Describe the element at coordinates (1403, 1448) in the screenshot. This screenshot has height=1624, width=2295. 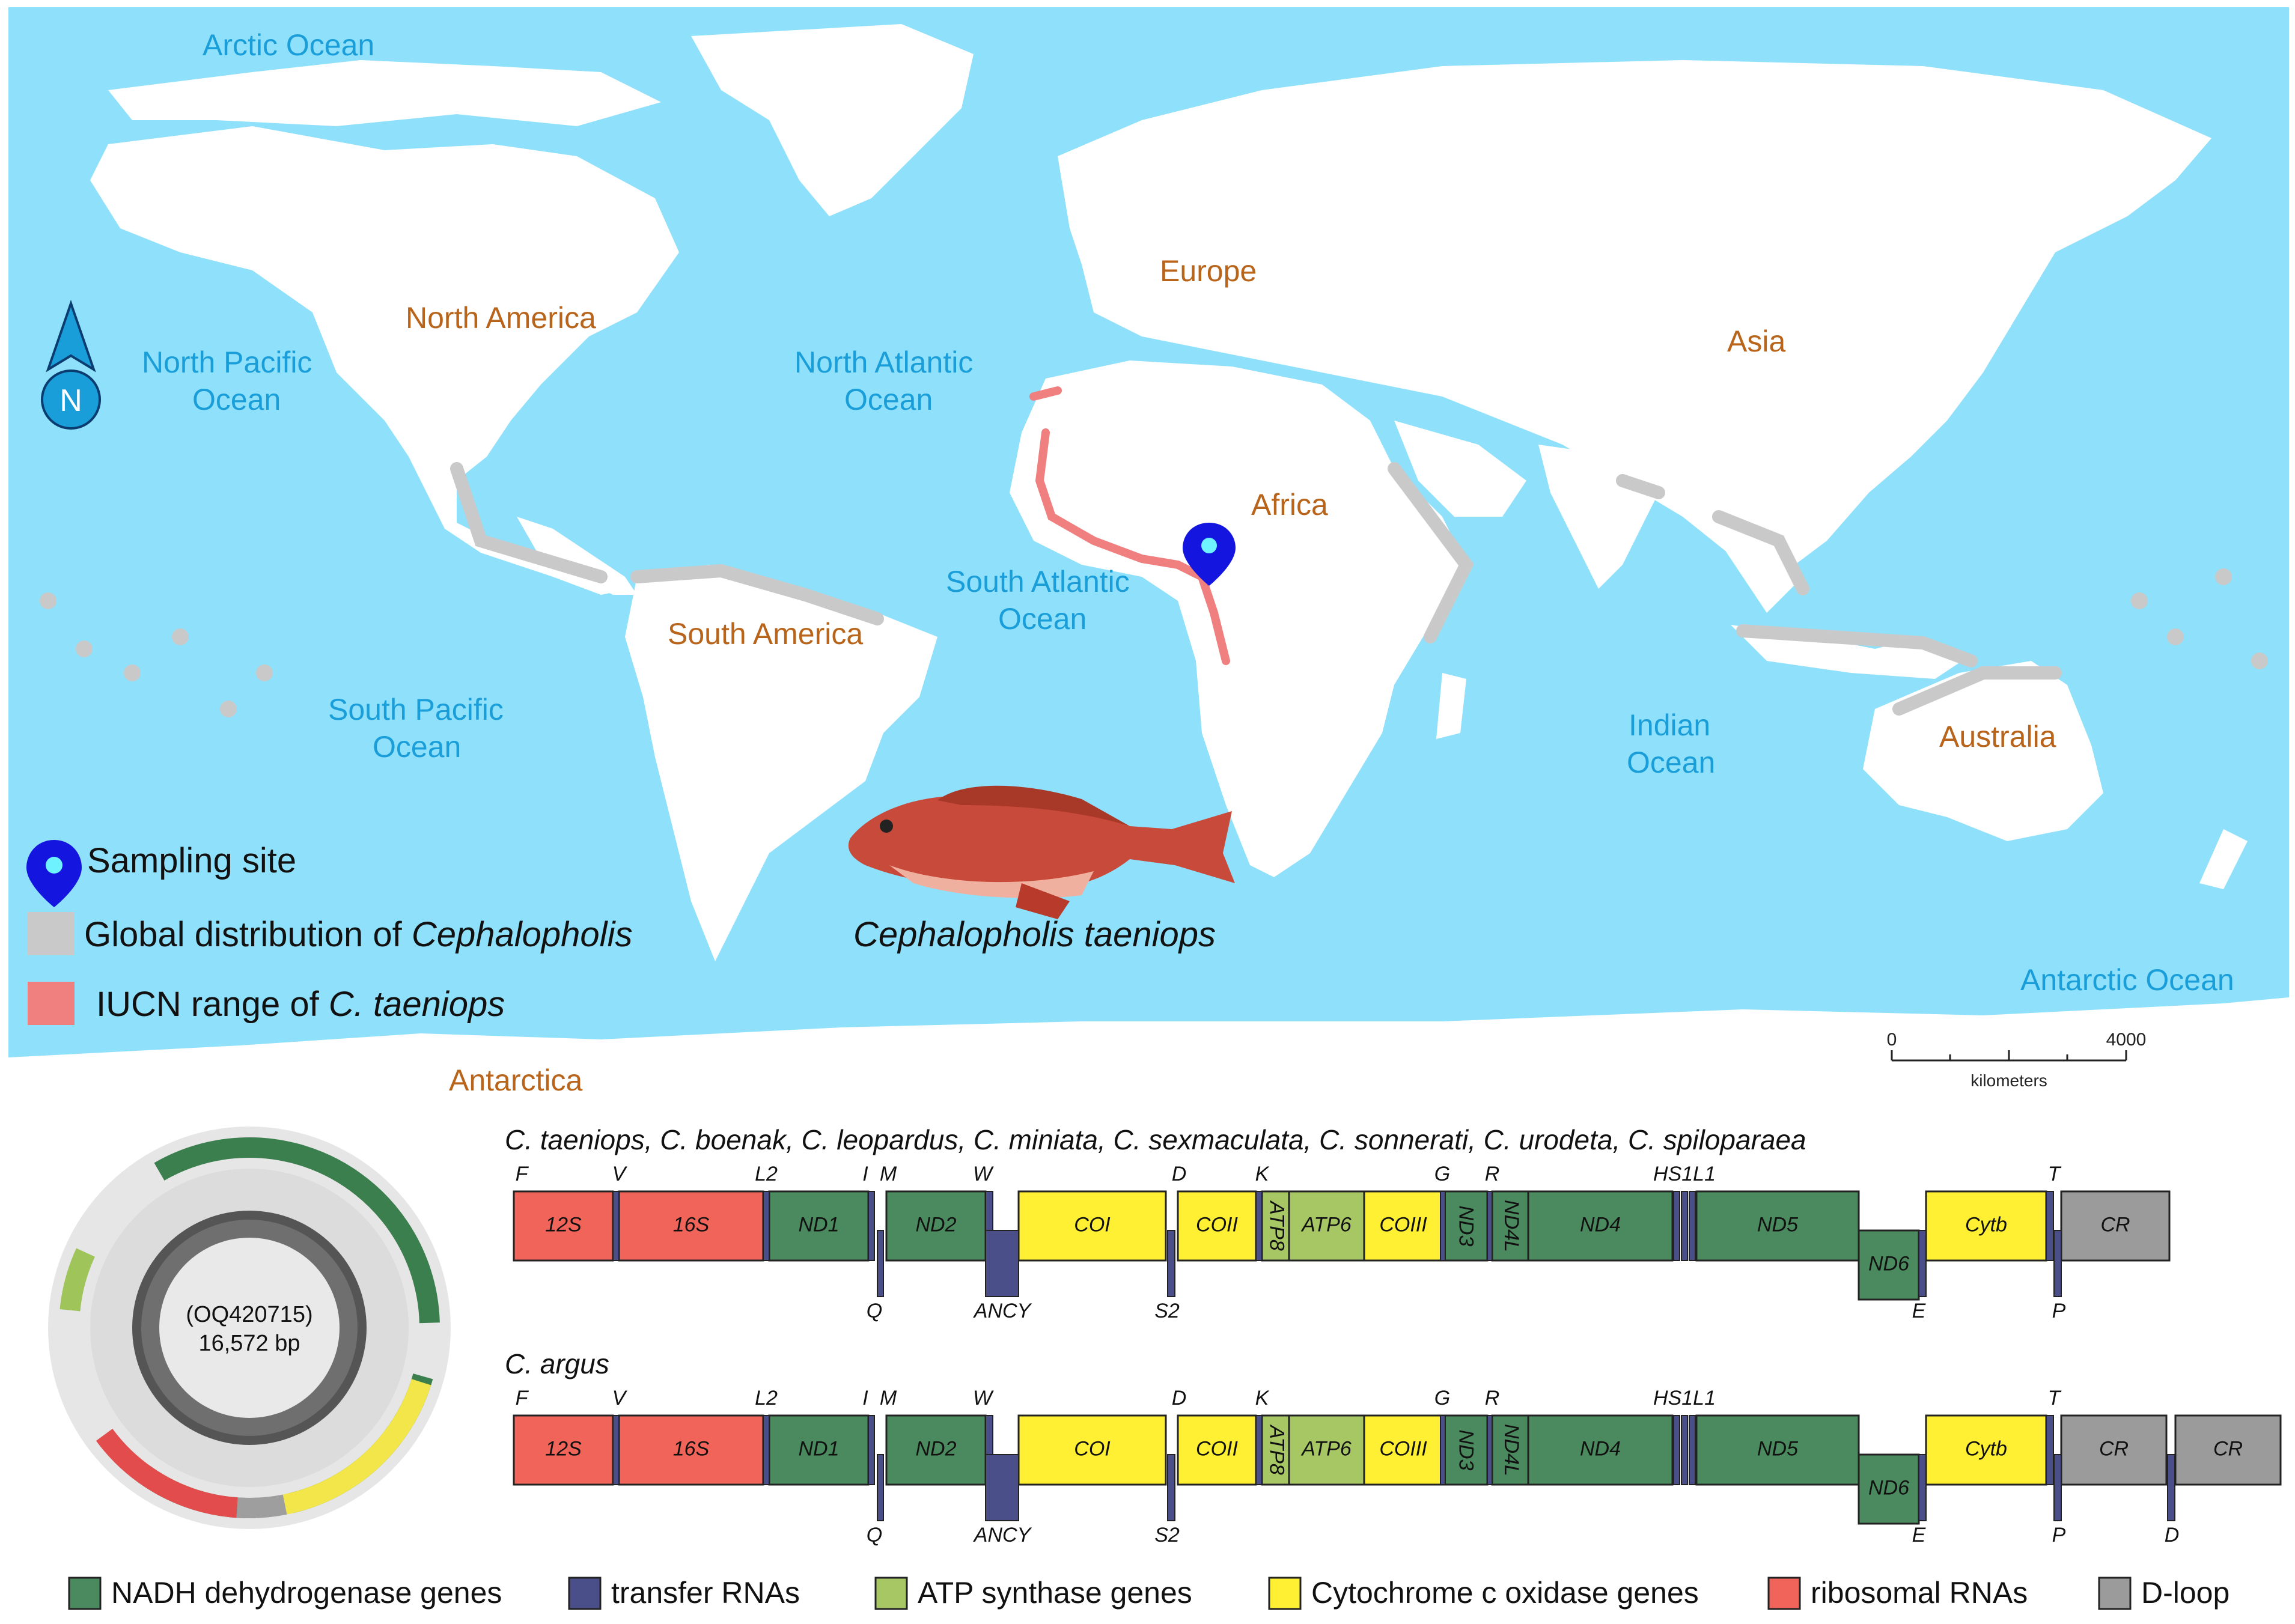
I see `gene-label: COIII` at that location.